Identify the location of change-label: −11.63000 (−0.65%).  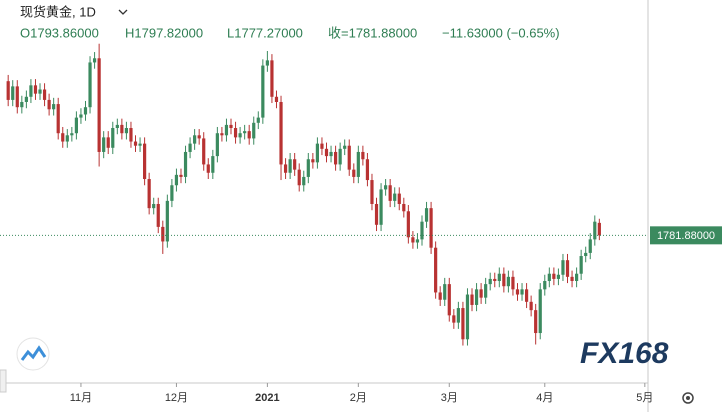
(501, 32).